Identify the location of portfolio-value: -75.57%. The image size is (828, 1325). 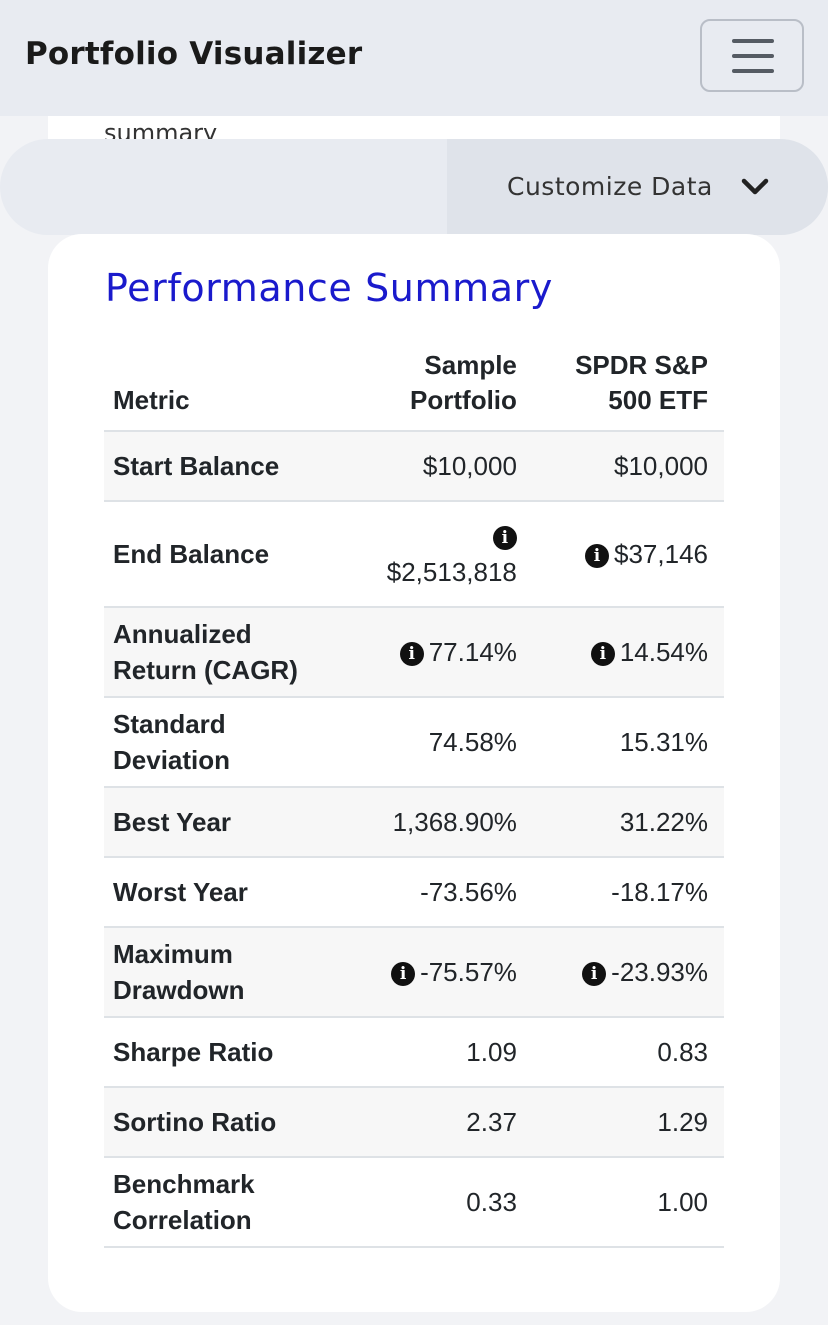
(468, 972).